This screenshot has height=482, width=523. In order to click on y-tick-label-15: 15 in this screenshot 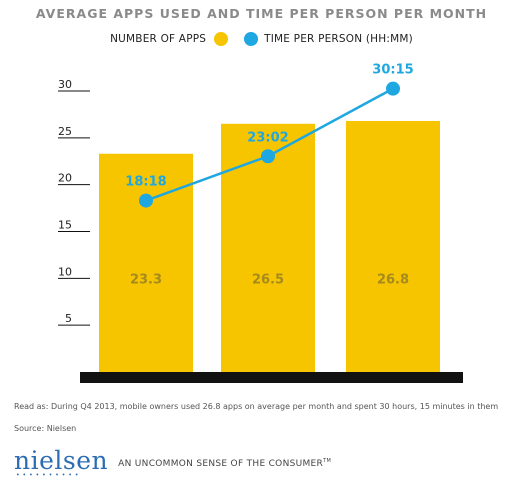, I will do `click(65, 225)`.